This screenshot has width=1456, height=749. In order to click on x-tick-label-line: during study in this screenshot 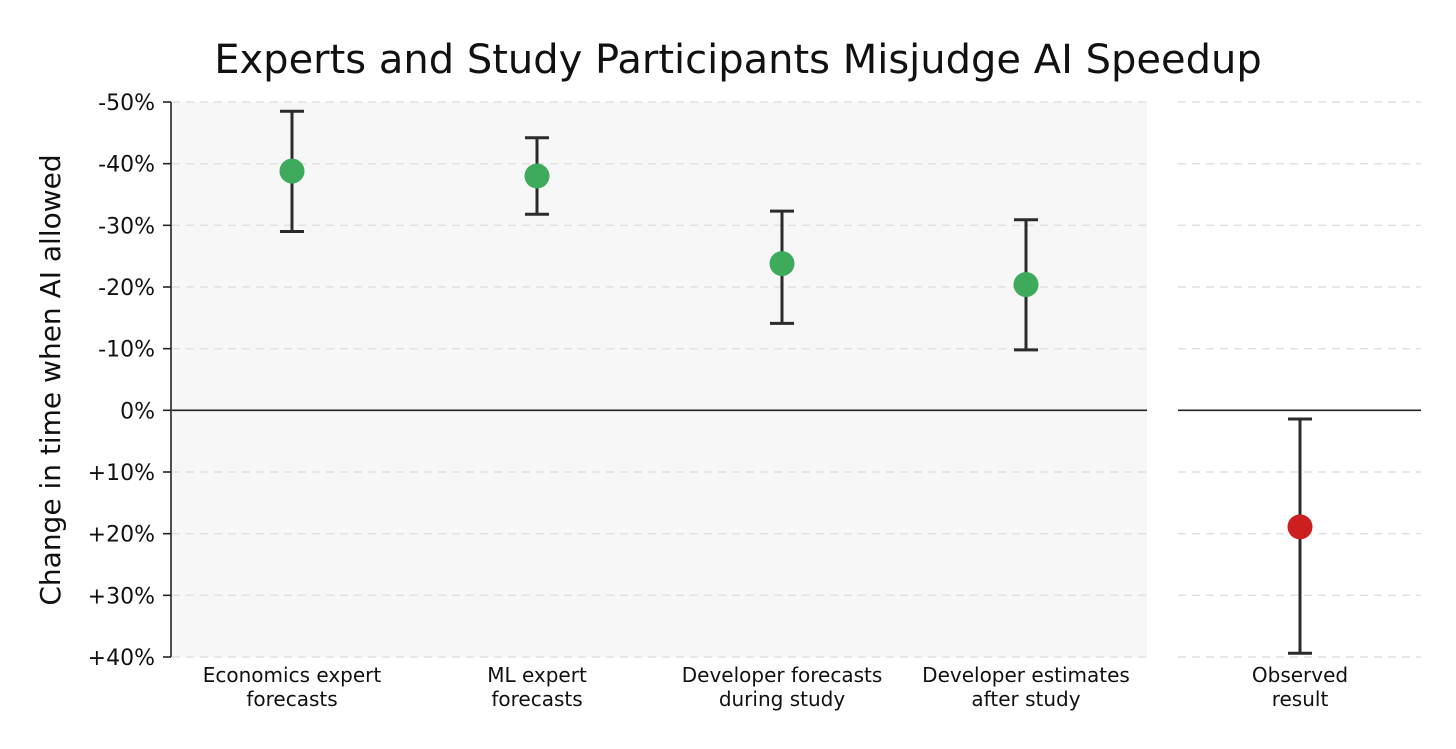, I will do `click(782, 699)`.